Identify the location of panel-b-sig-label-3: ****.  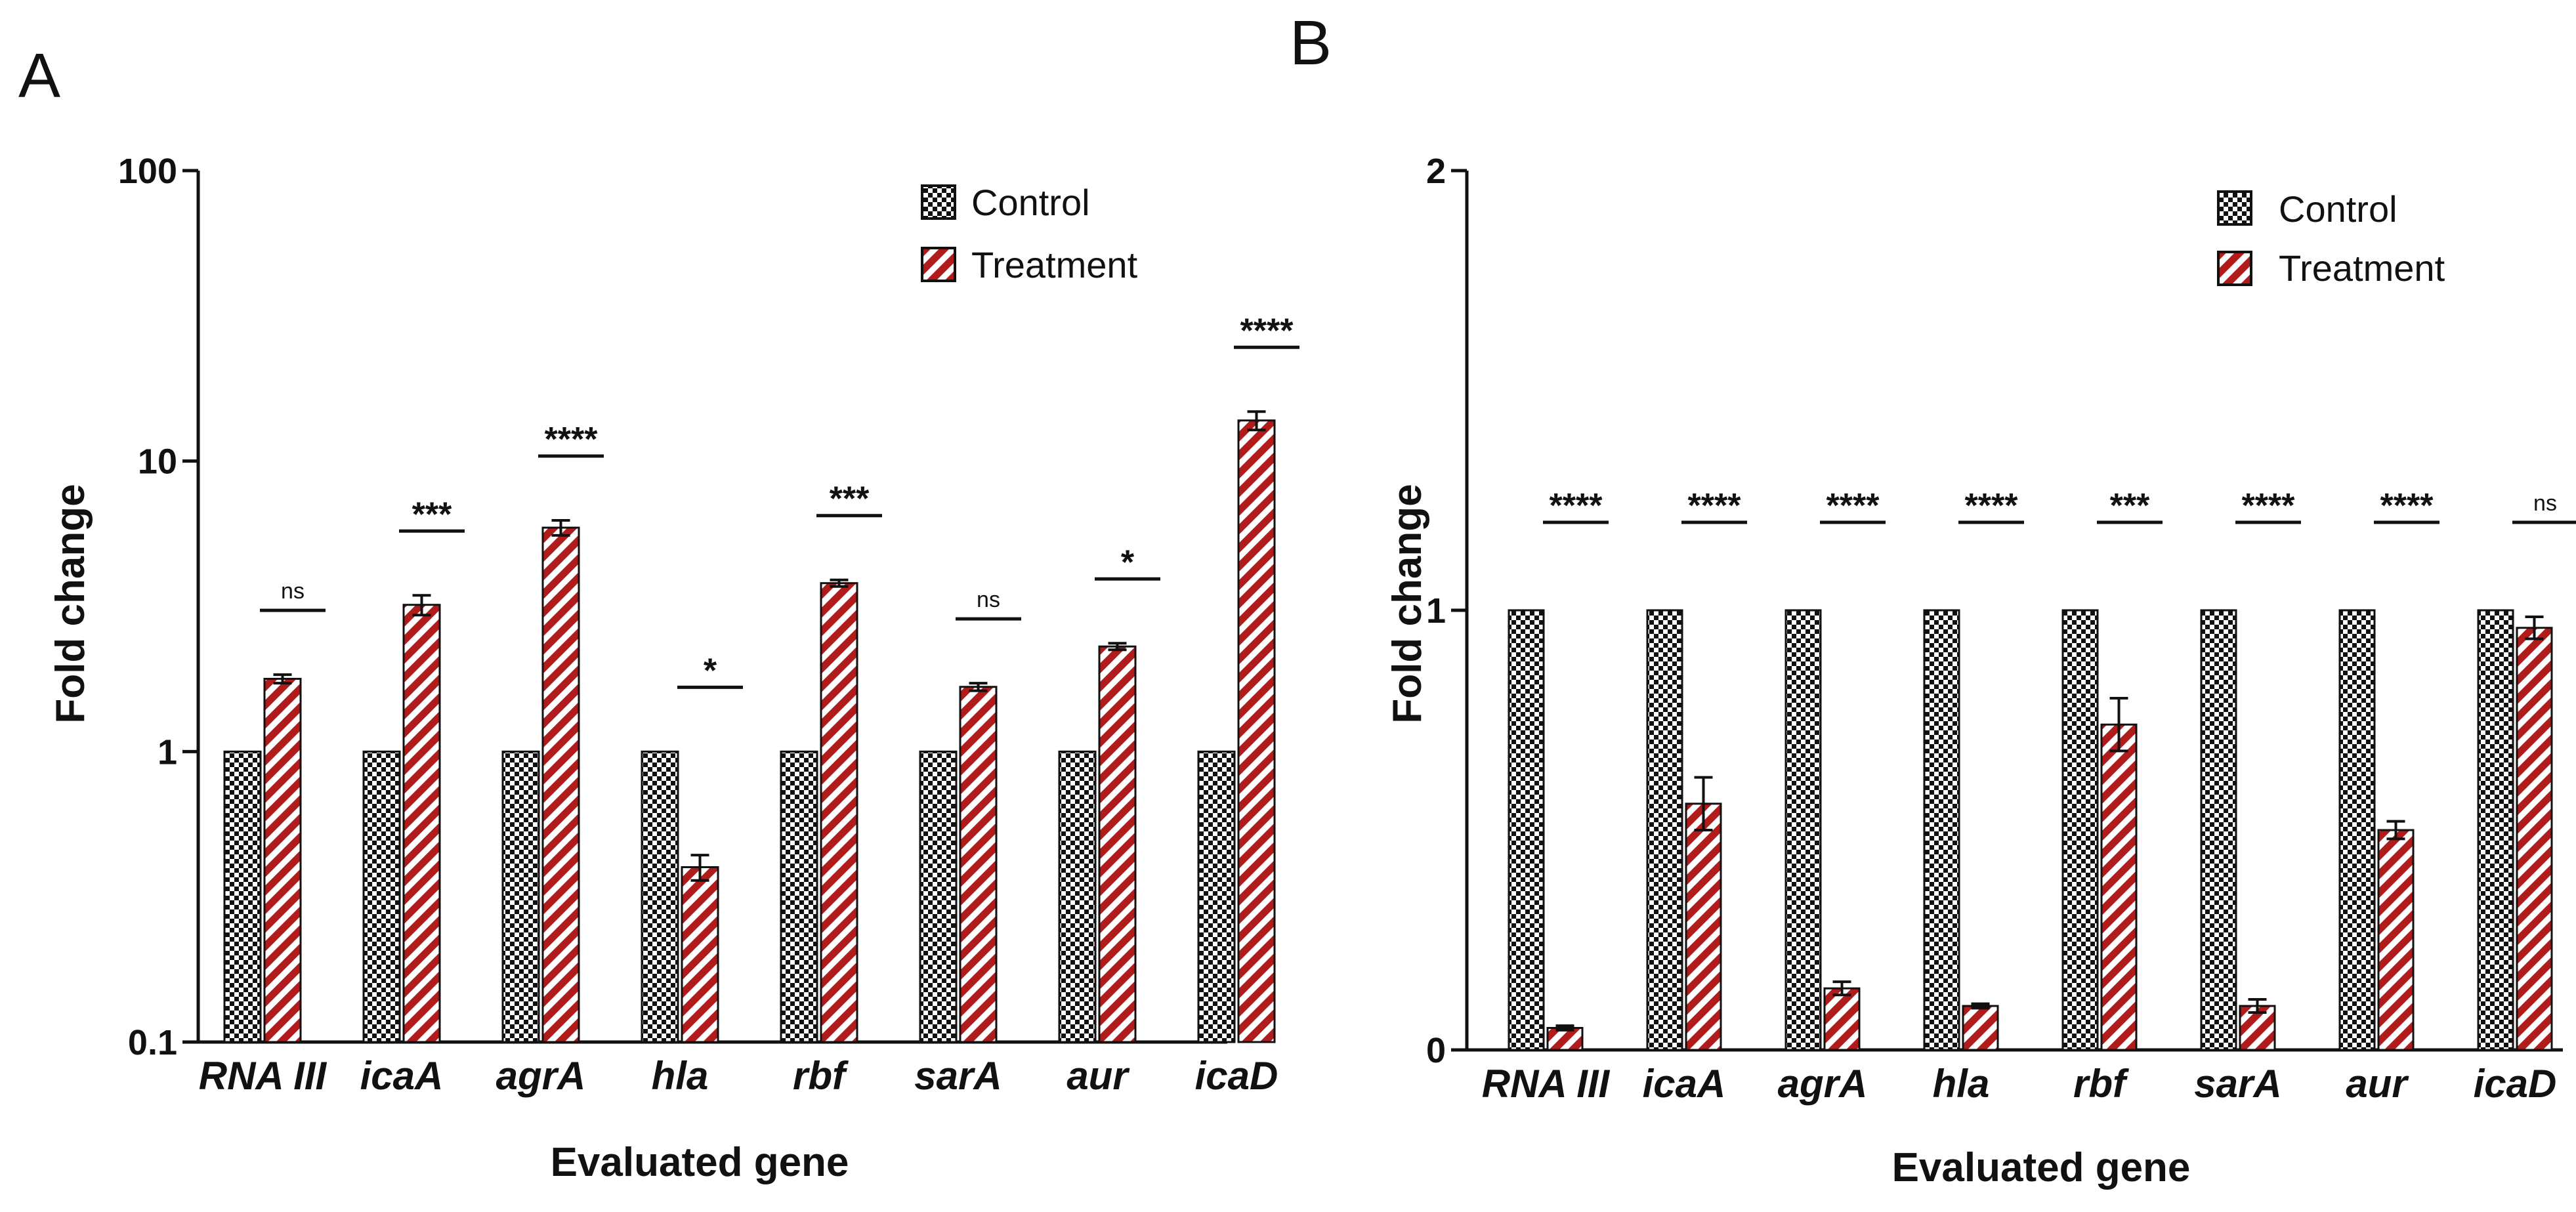
(1992, 506).